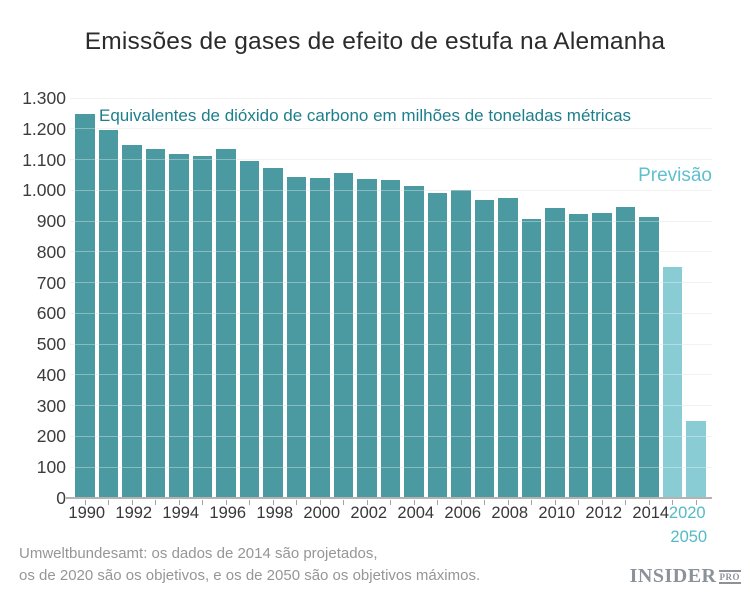 This screenshot has height=601, width=750. Describe the element at coordinates (51, 436) in the screenshot. I see `y-axis-label: 200` at that location.